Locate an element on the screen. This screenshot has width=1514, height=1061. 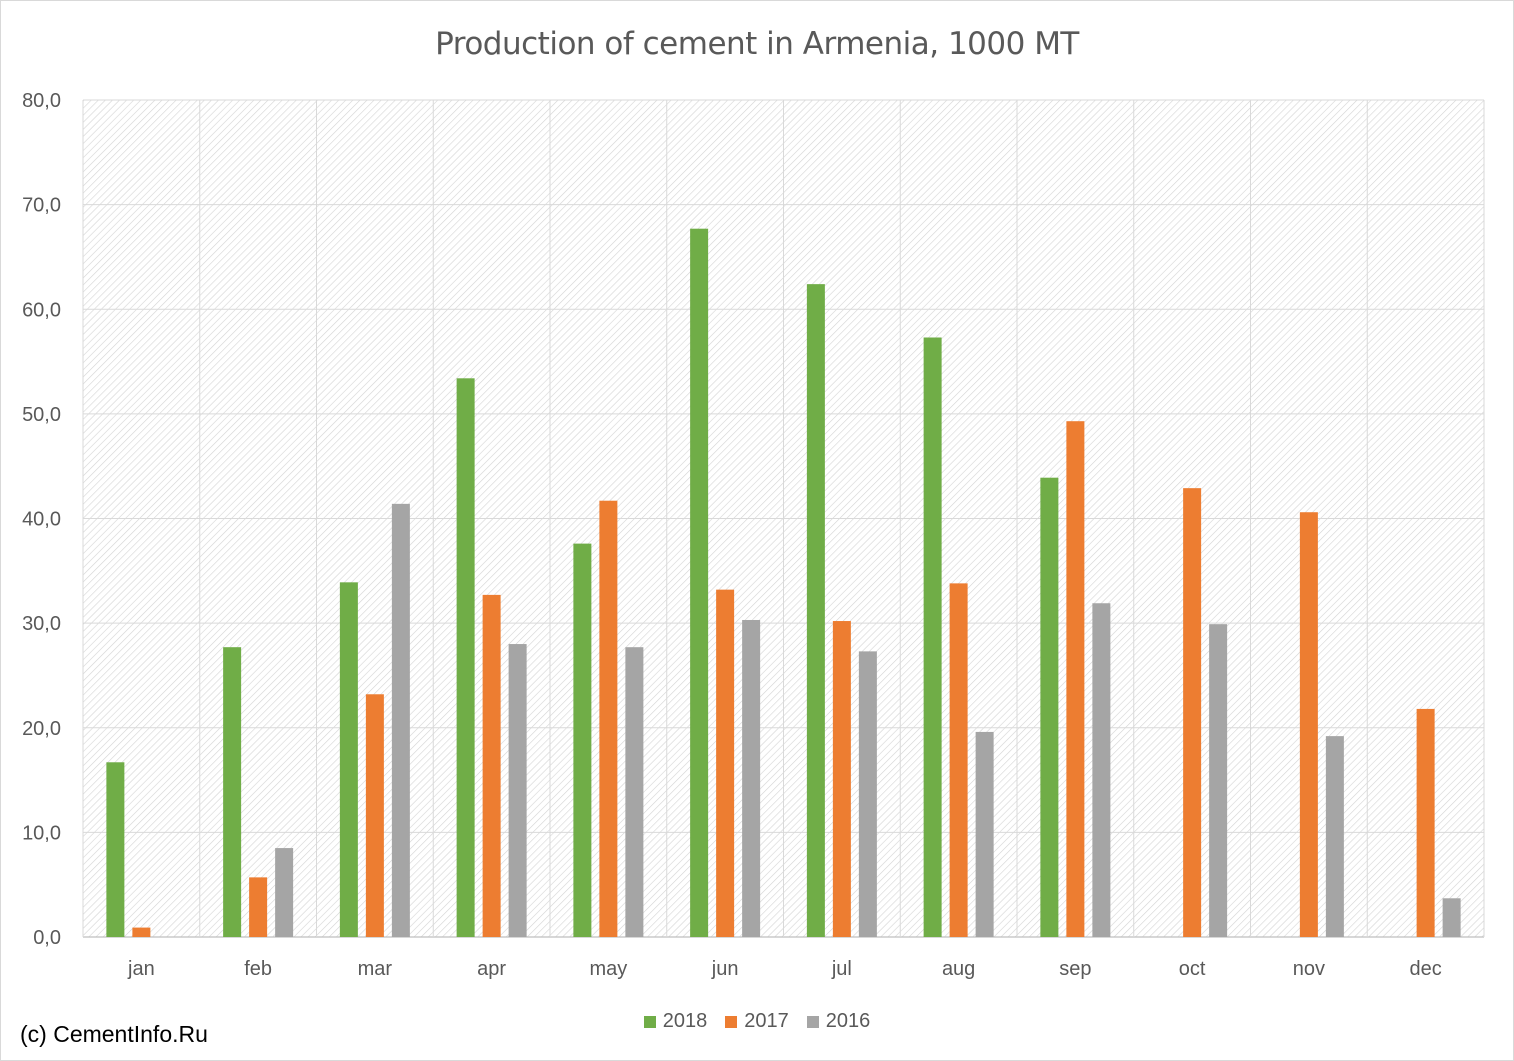
bar-2016-apr is located at coordinates (517, 790).